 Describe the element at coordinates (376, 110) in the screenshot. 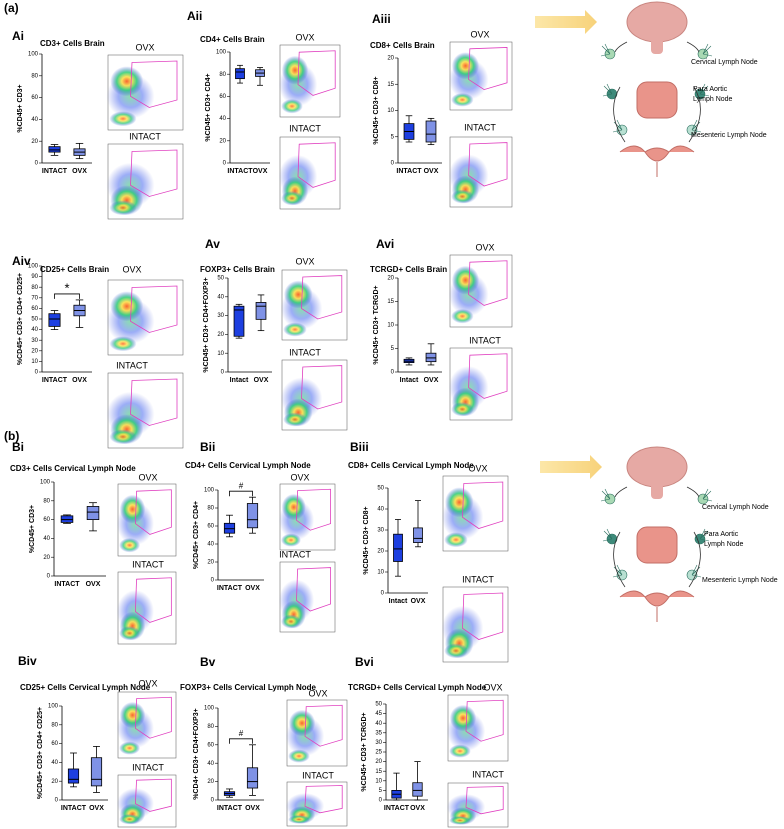

I see `y-axis-label: %CD45+ CD3+ CD8+` at that location.